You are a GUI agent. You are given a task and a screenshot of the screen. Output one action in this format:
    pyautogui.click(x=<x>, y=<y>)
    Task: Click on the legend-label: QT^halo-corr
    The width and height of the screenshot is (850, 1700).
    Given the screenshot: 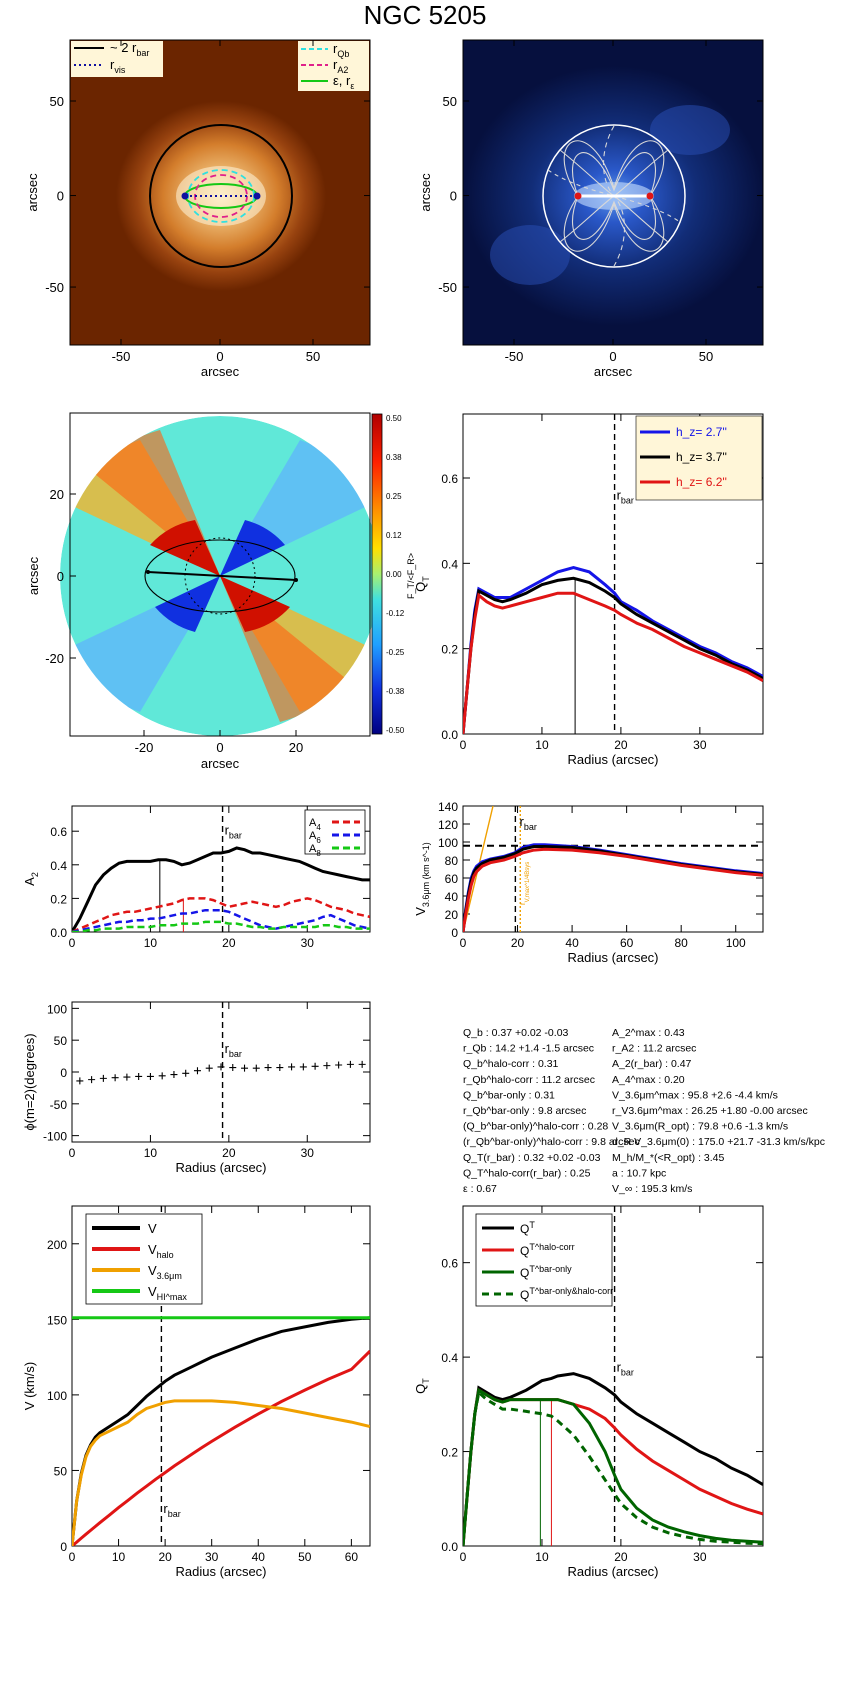 What is the action you would take?
    pyautogui.click(x=547, y=1250)
    